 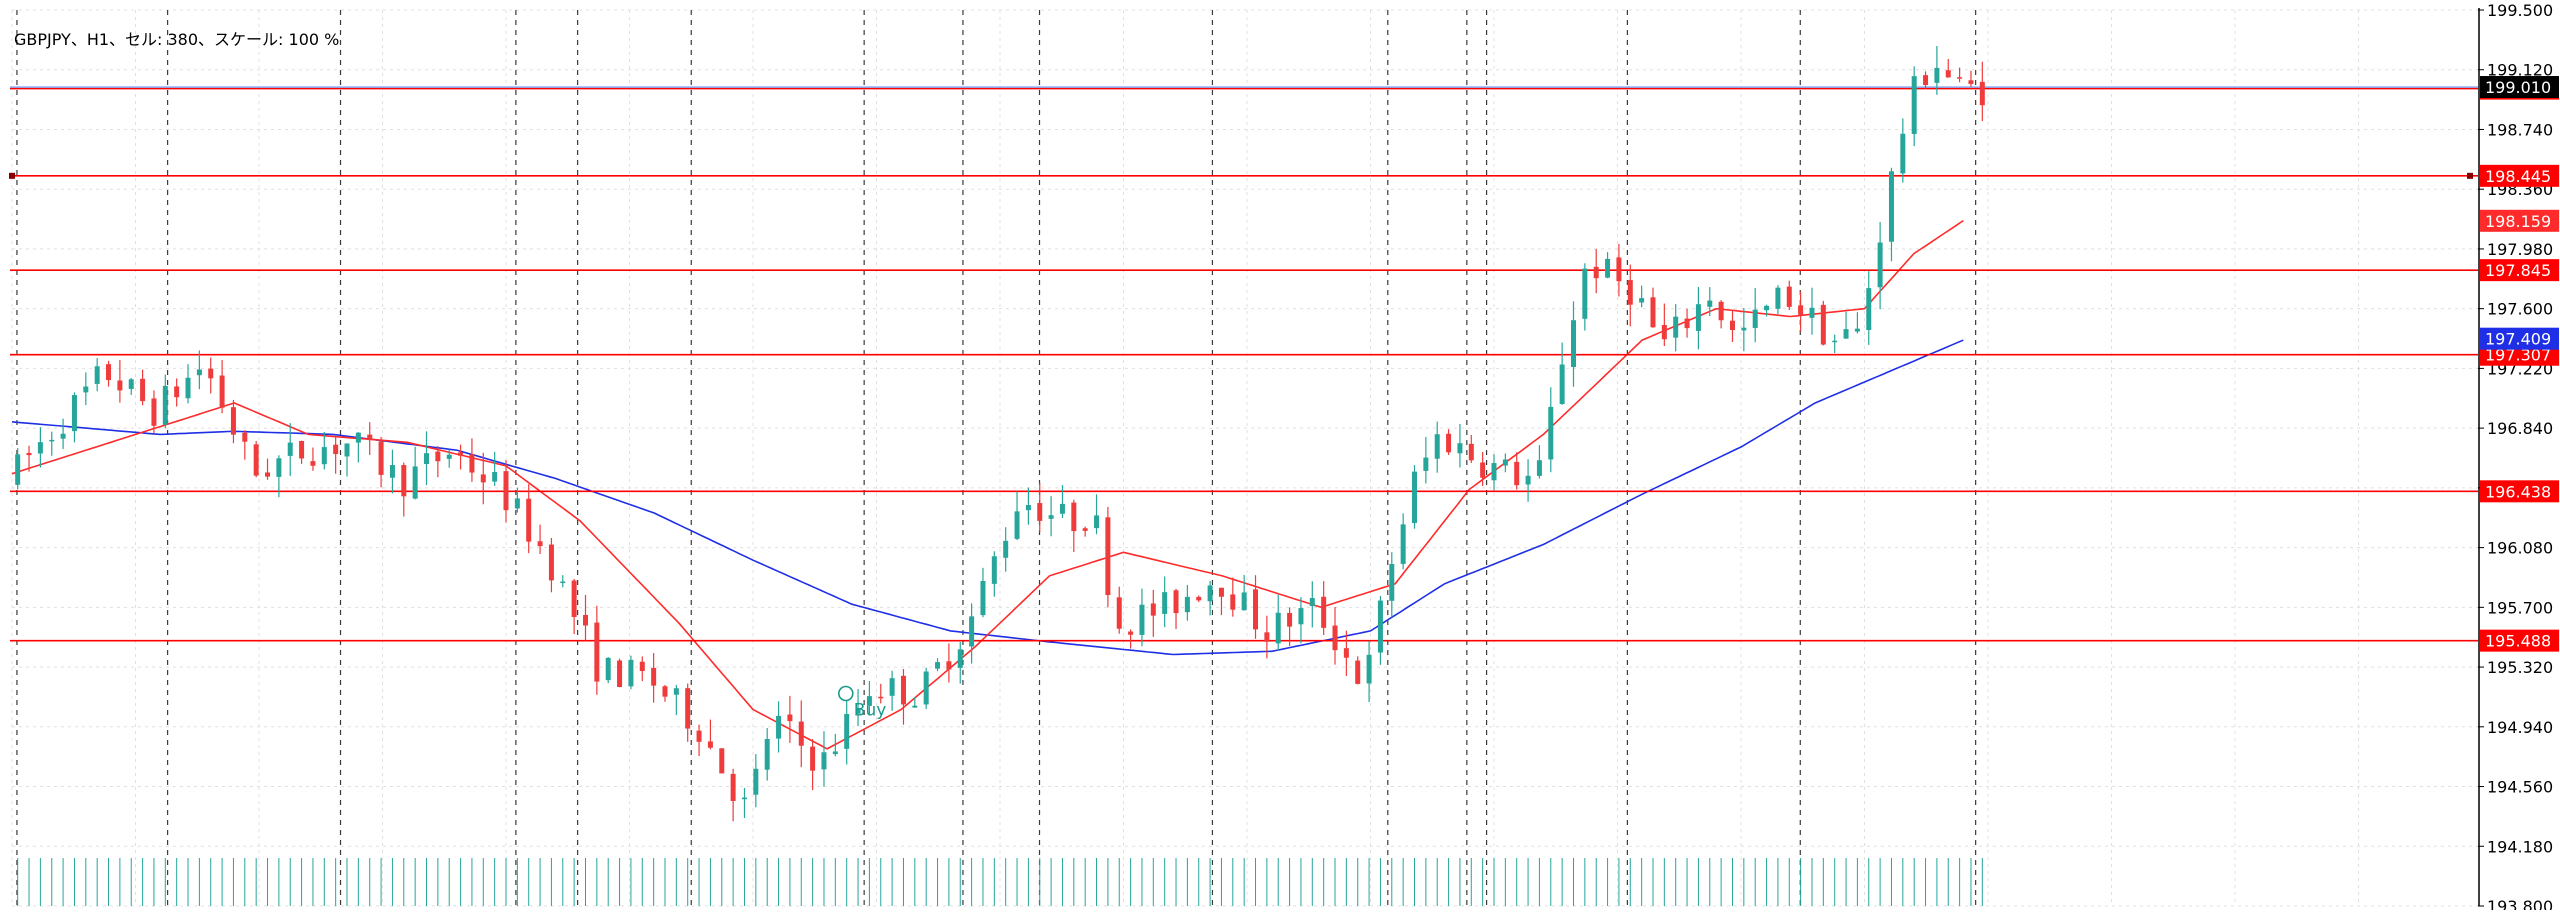 I want to click on buy-arrow-marker, so click(x=845, y=693).